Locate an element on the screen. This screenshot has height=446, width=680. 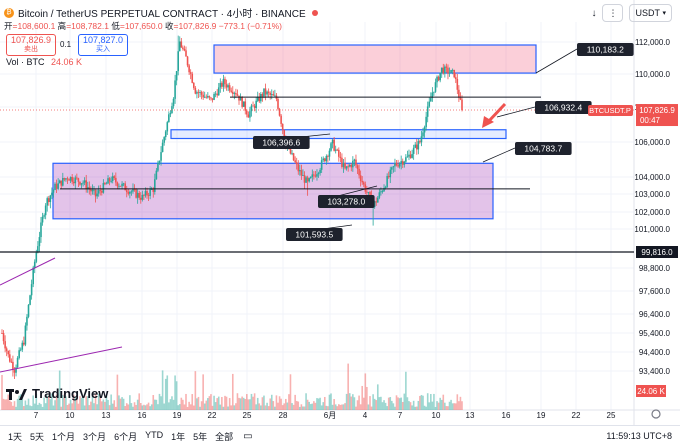
sell-button: 107,826.9 卖出 is located at coordinates (31, 45).